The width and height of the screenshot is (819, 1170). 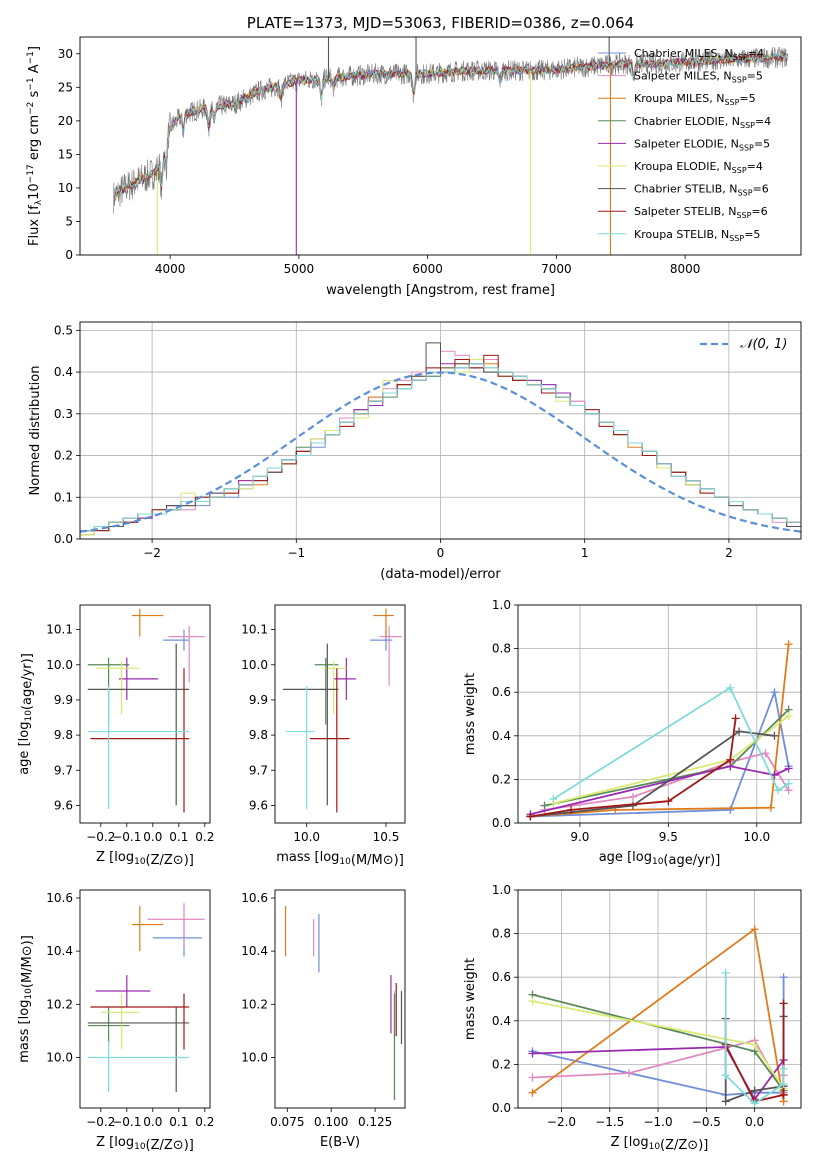 What do you see at coordinates (440, 574) in the screenshot?
I see `x-axis-label: (data-model)/error` at bounding box center [440, 574].